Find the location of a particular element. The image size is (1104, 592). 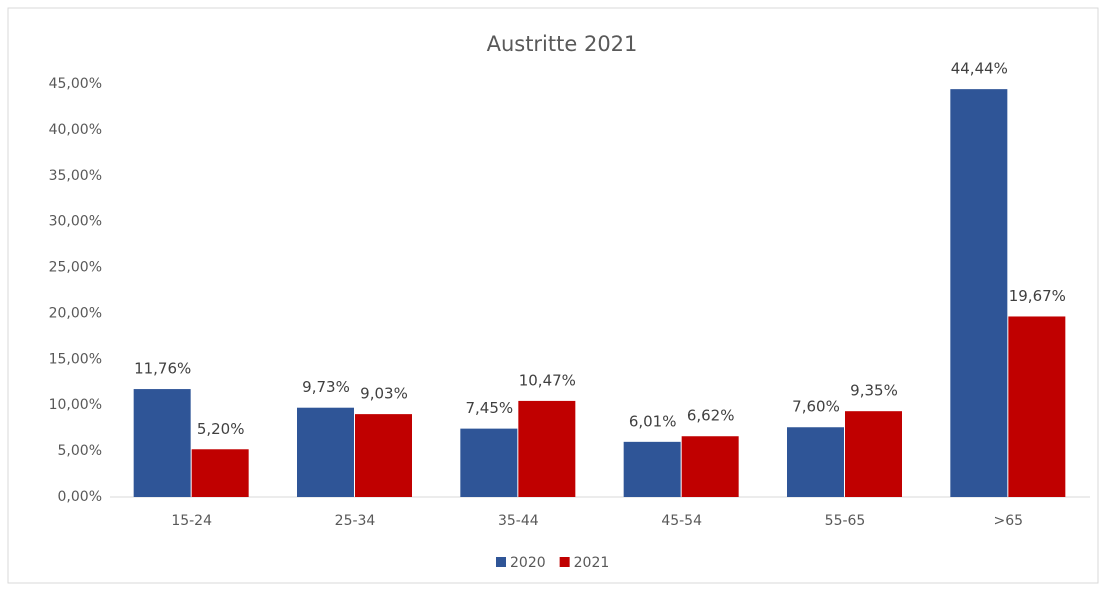

value-label: 11,76% is located at coordinates (162, 369).